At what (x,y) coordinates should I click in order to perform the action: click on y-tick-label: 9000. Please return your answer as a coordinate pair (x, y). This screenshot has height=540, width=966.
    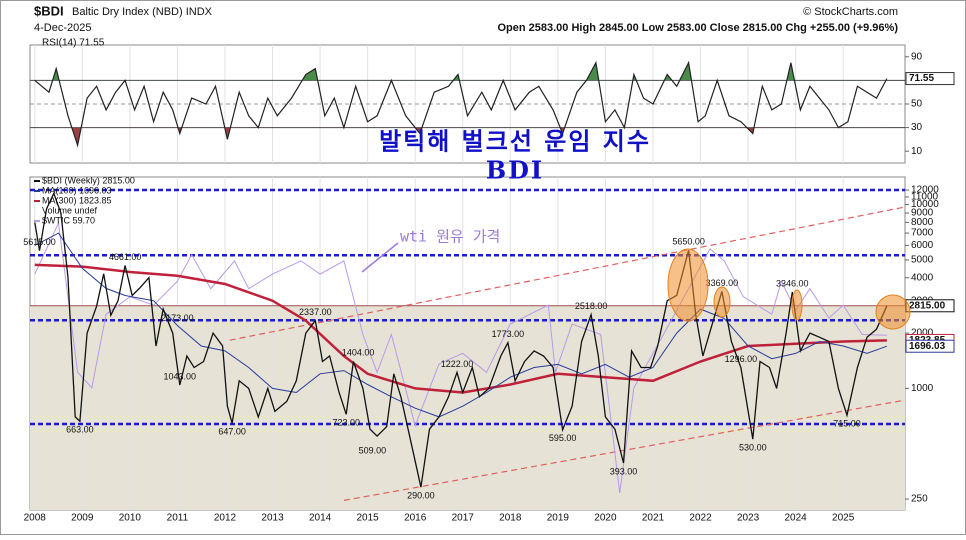
    Looking at the image, I should click on (922, 213).